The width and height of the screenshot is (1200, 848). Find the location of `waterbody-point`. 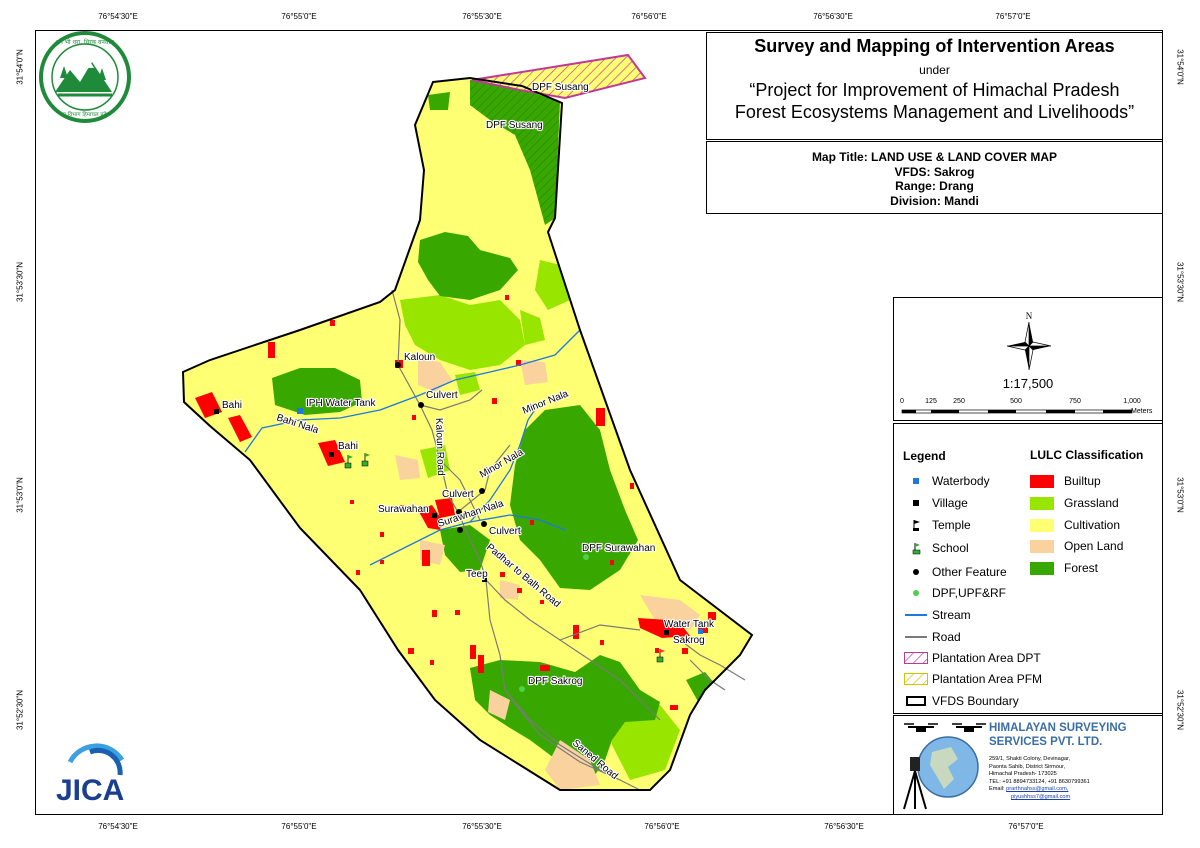

waterbody-point is located at coordinates (300, 411).